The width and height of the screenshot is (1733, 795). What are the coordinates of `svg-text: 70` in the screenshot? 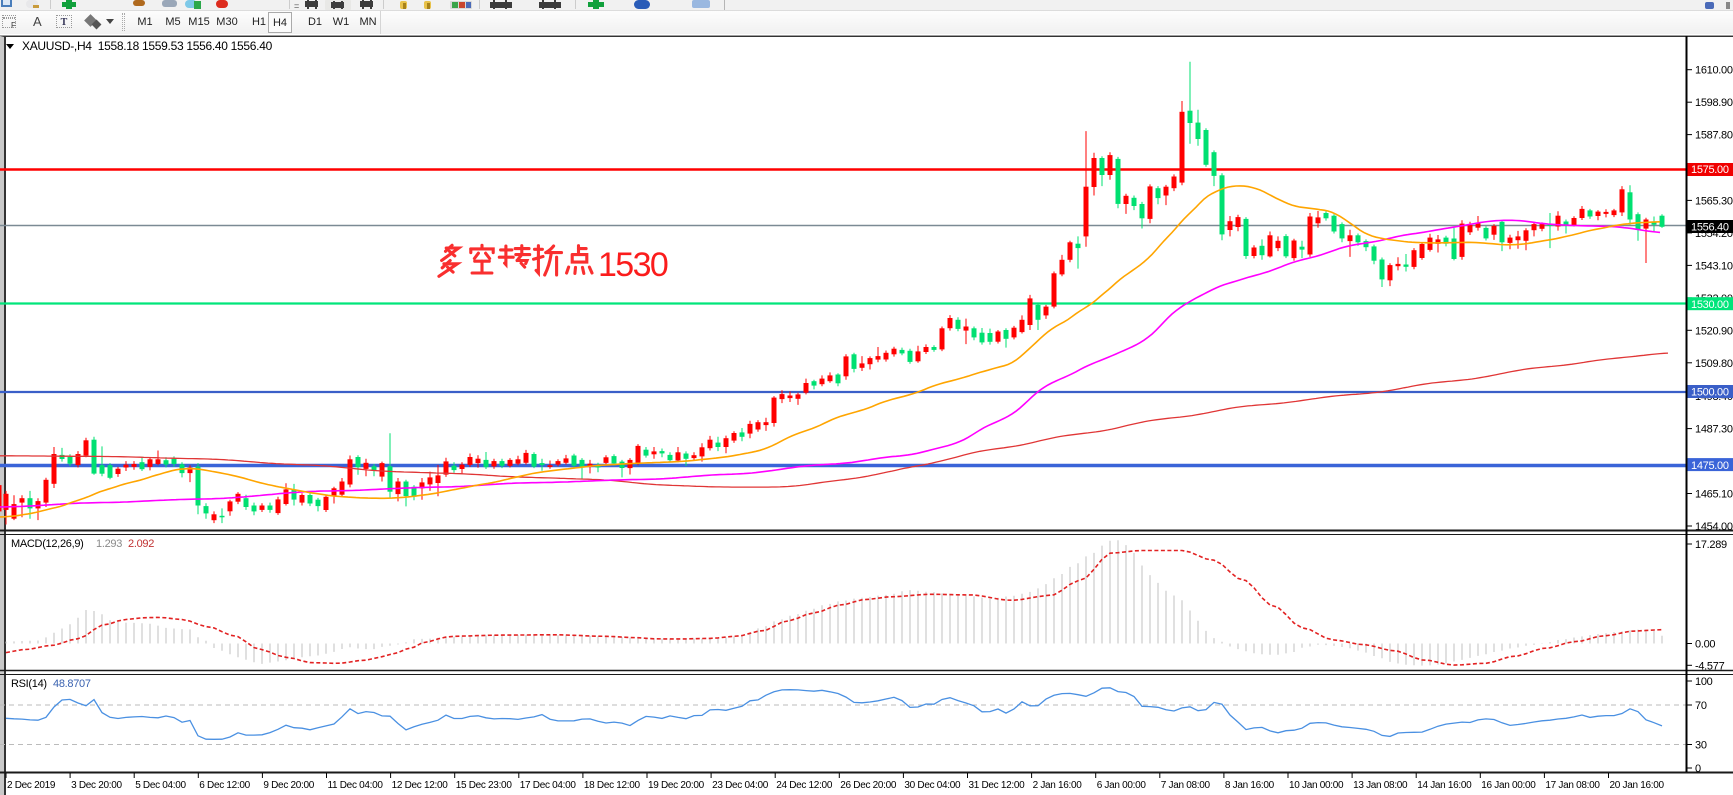 It's located at (1701, 706).